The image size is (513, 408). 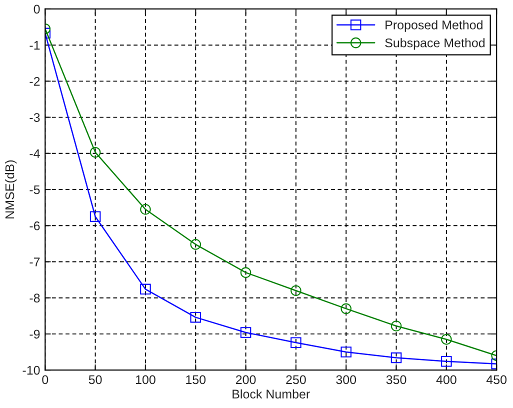 What do you see at coordinates (296, 379) in the screenshot?
I see `x-tick-label: 250` at bounding box center [296, 379].